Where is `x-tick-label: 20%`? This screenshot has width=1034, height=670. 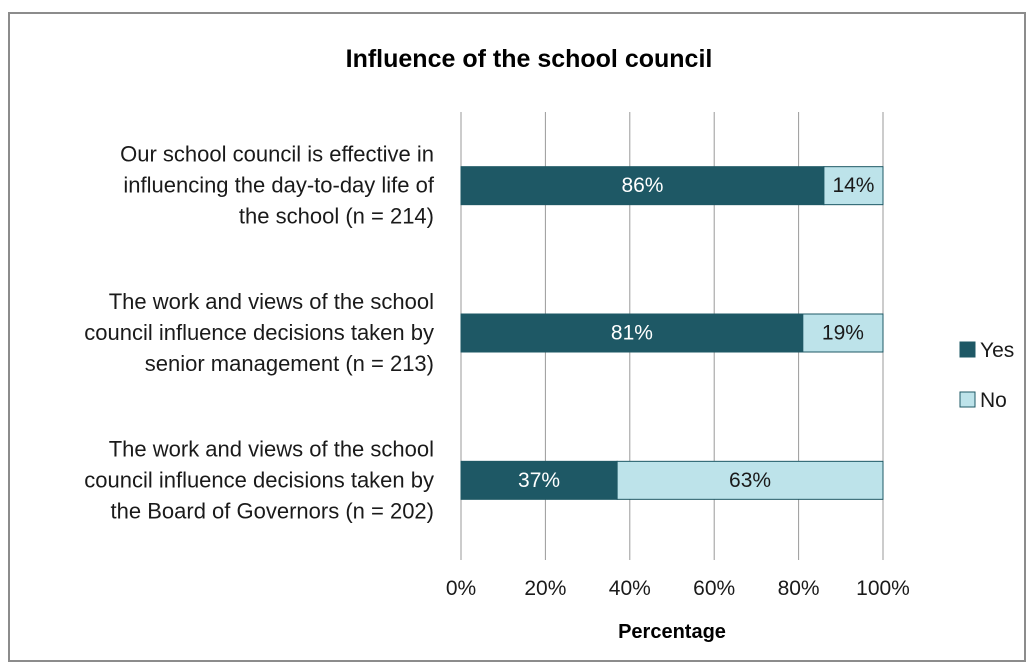
x-tick-label: 20% is located at coordinates (545, 588).